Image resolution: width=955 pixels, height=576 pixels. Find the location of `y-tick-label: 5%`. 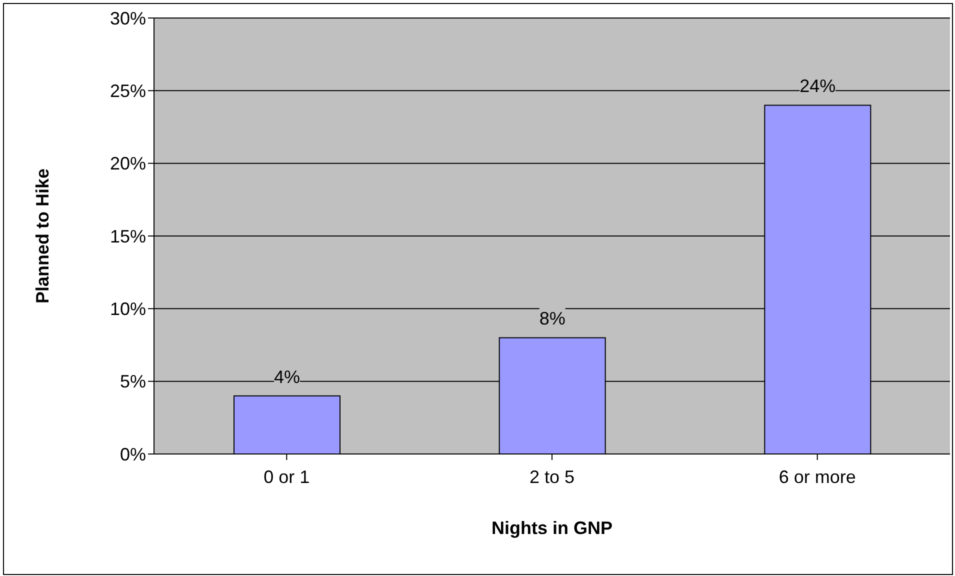

y-tick-label: 5% is located at coordinates (133, 382).